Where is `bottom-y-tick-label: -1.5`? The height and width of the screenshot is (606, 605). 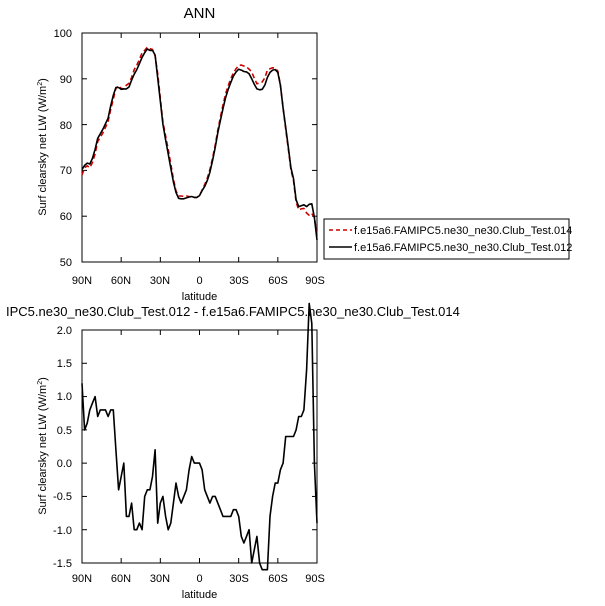 bottom-y-tick-label: -1.5 is located at coordinates (62, 564).